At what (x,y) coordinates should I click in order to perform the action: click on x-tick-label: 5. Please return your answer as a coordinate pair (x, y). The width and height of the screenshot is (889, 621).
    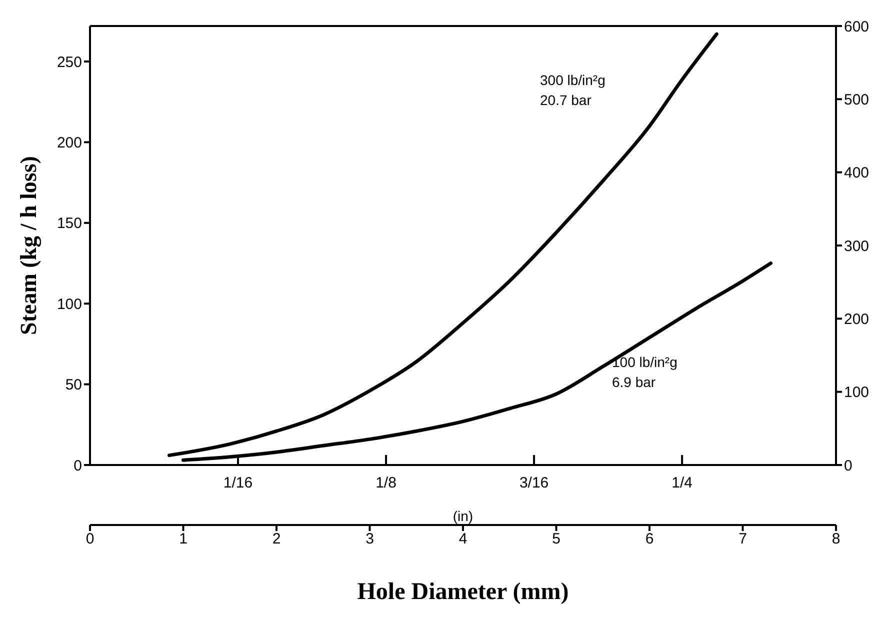
    Looking at the image, I should click on (556, 539).